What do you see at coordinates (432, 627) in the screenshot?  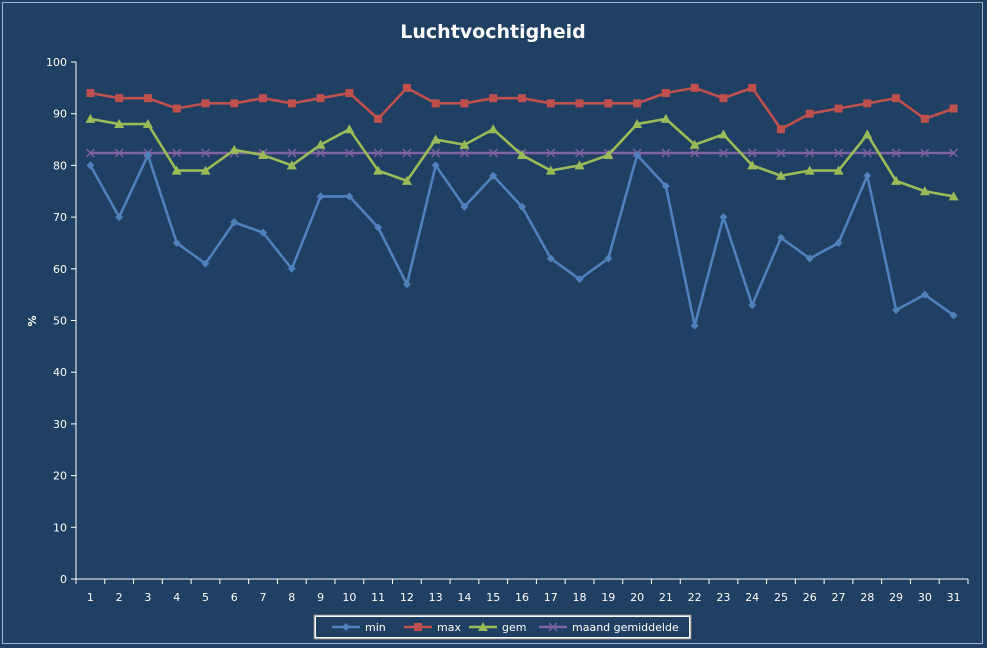 I see `legend-item-max: max` at bounding box center [432, 627].